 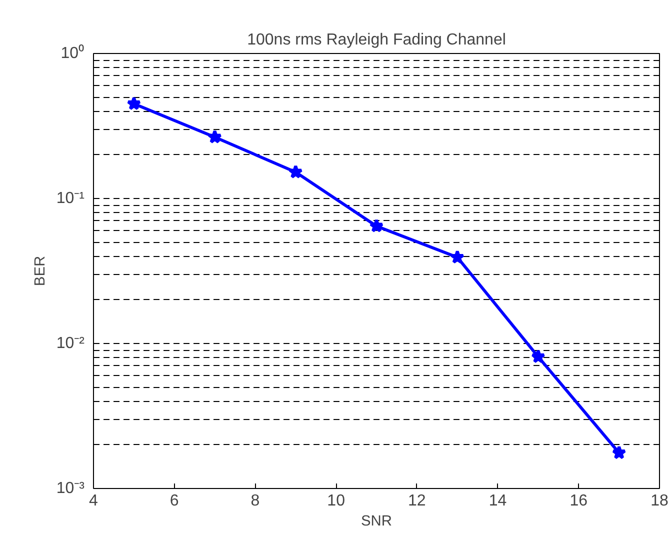 What do you see at coordinates (174, 501) in the screenshot?
I see `x-tick-label: 6` at bounding box center [174, 501].